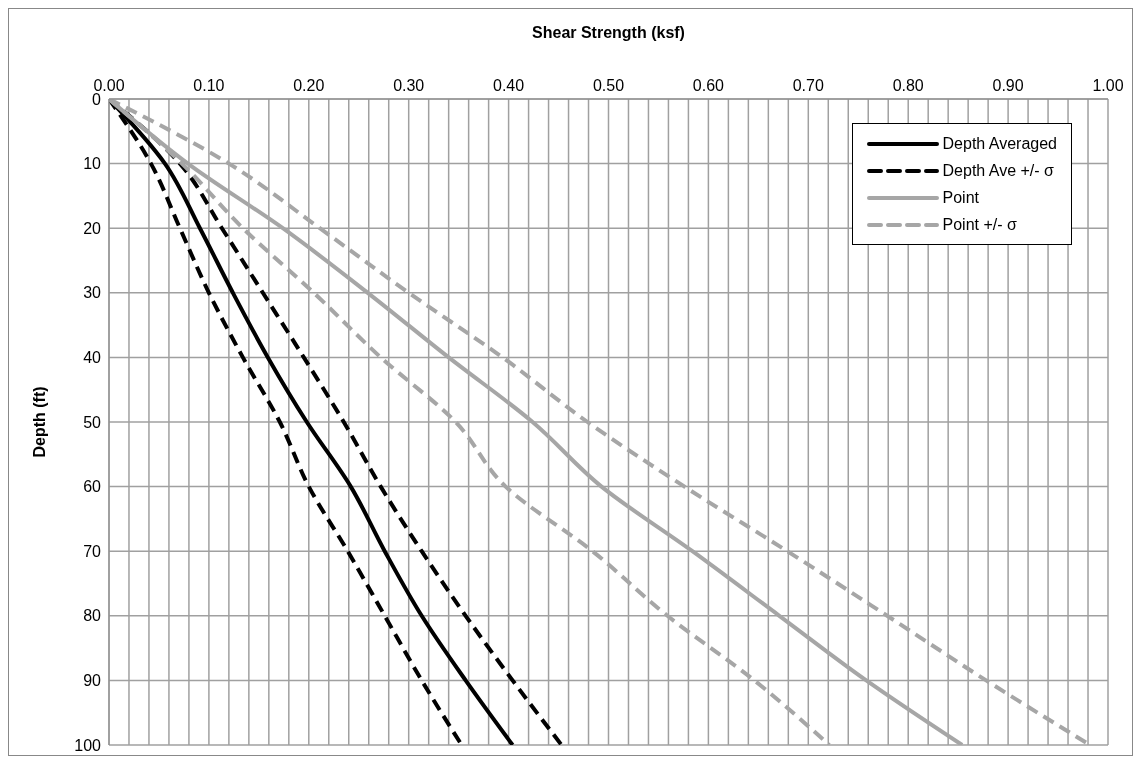  I want to click on x-tick-label: 0.70, so click(808, 85).